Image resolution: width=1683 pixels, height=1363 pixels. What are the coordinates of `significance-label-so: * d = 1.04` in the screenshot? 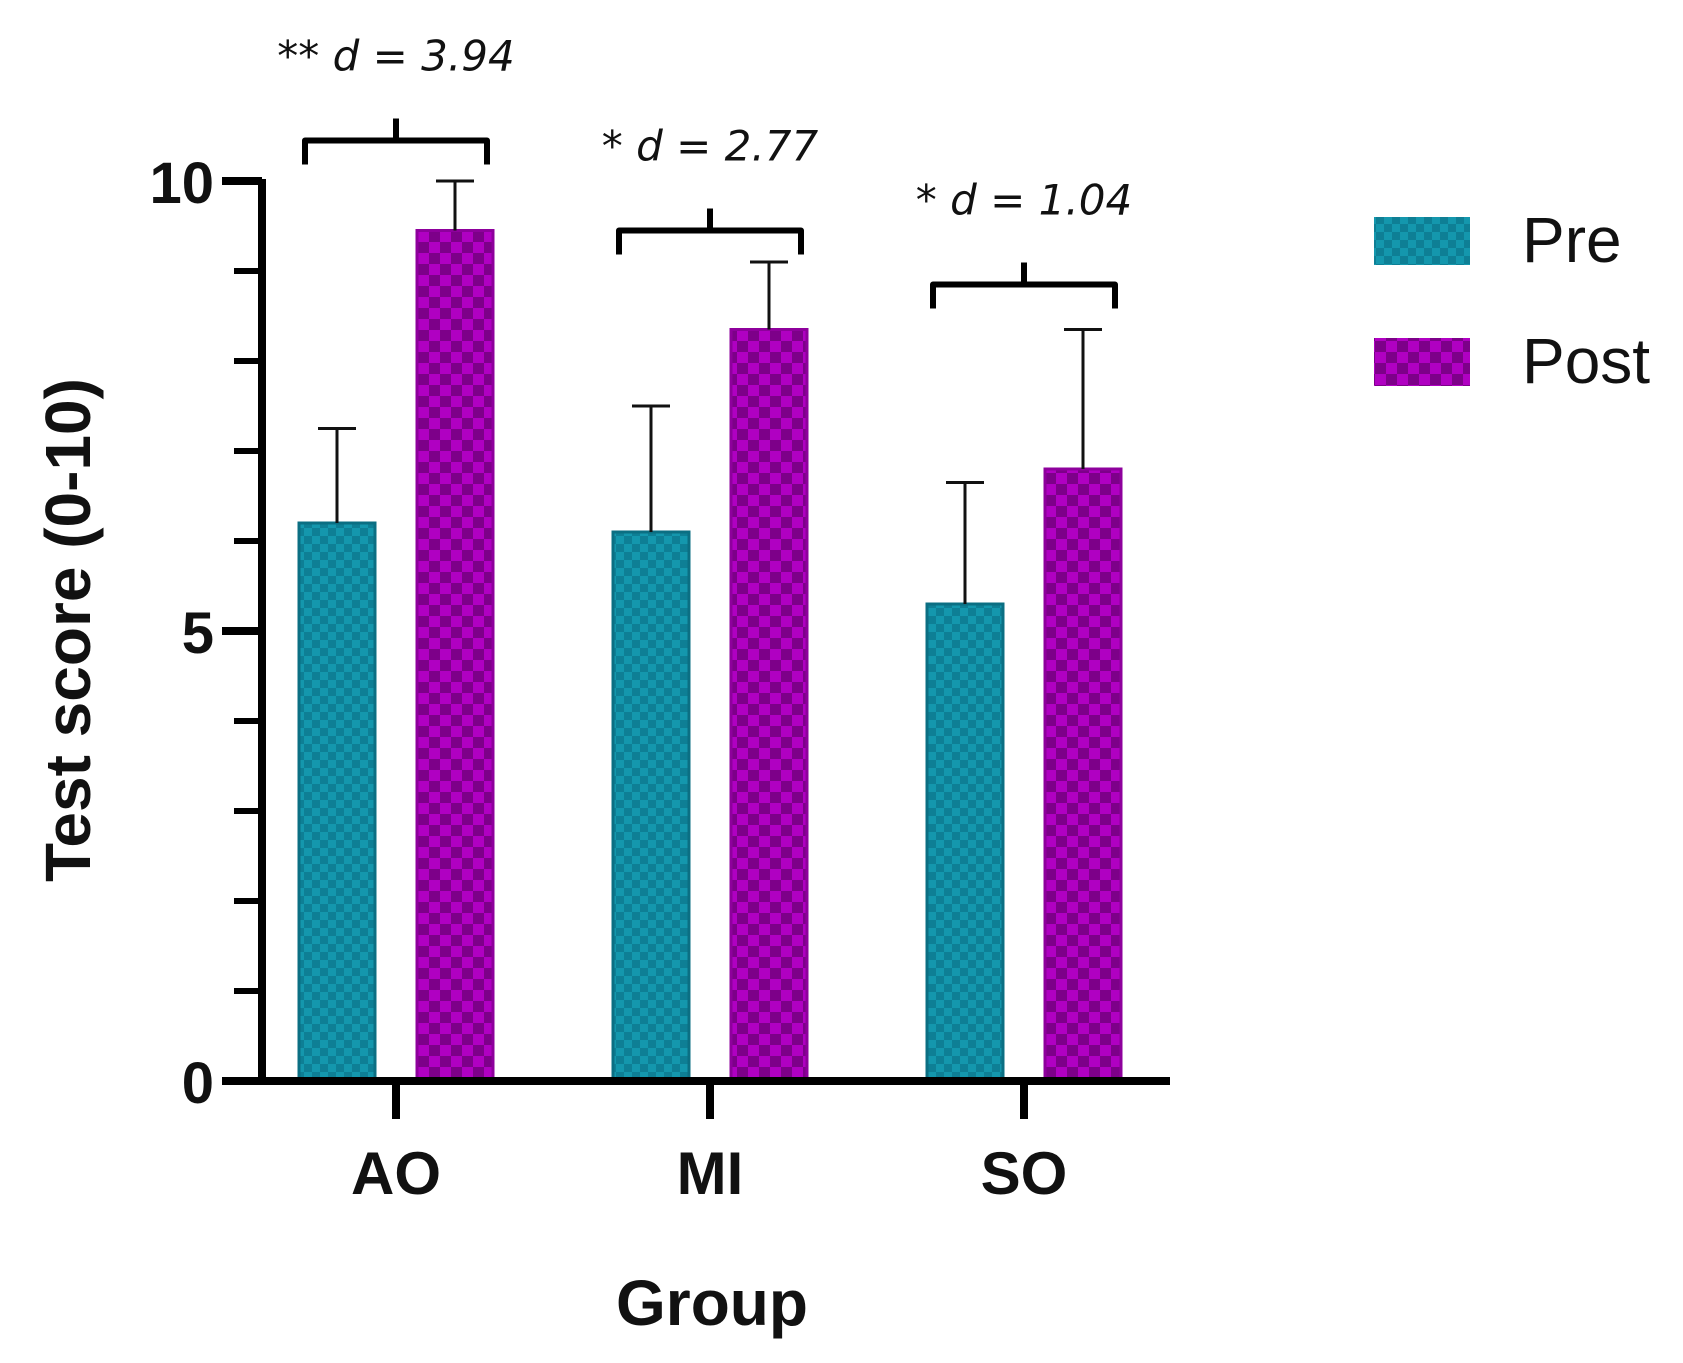 It's located at (1024, 200).